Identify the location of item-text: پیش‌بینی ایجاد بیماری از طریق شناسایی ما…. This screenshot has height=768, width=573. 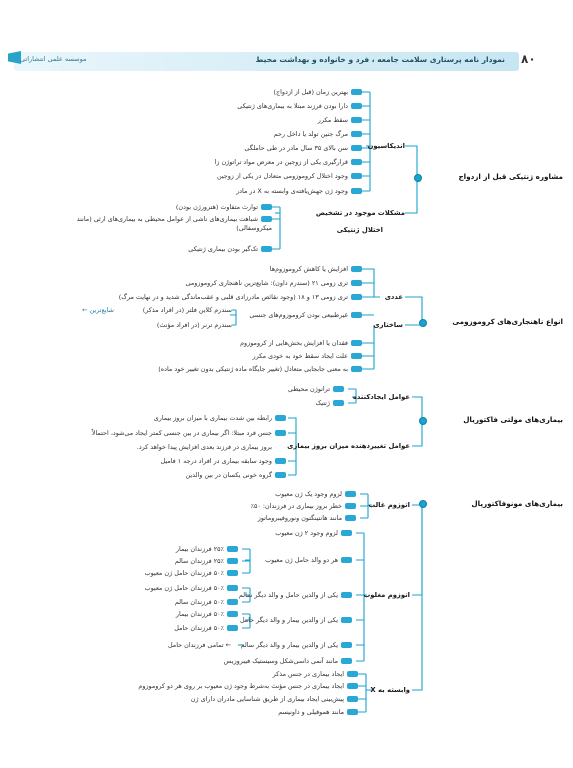
(267, 699).